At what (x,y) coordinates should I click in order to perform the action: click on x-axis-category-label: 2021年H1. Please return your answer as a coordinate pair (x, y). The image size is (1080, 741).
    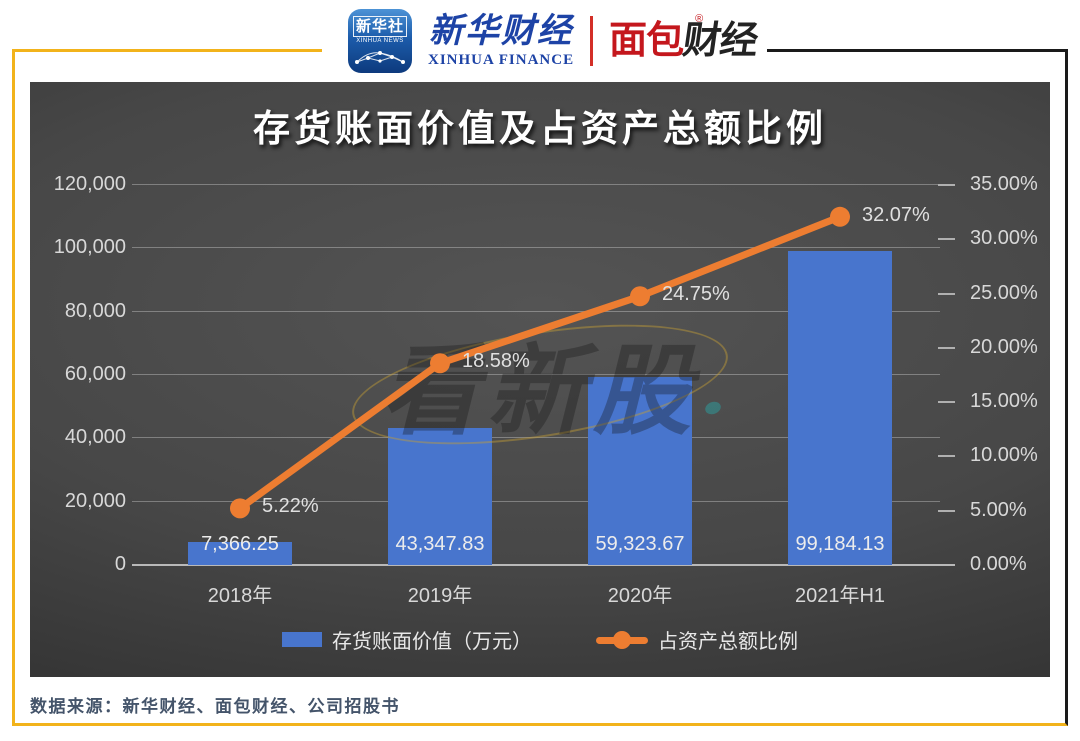
    Looking at the image, I should click on (840, 596).